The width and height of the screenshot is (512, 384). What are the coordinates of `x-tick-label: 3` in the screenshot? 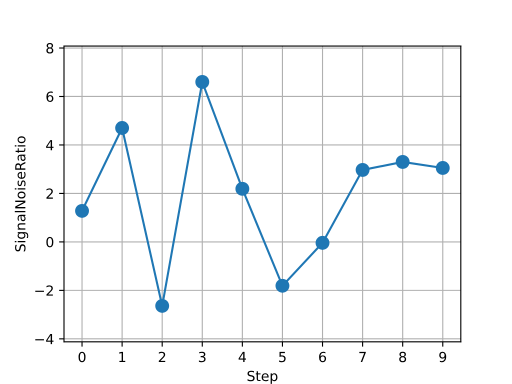 It's located at (202, 357).